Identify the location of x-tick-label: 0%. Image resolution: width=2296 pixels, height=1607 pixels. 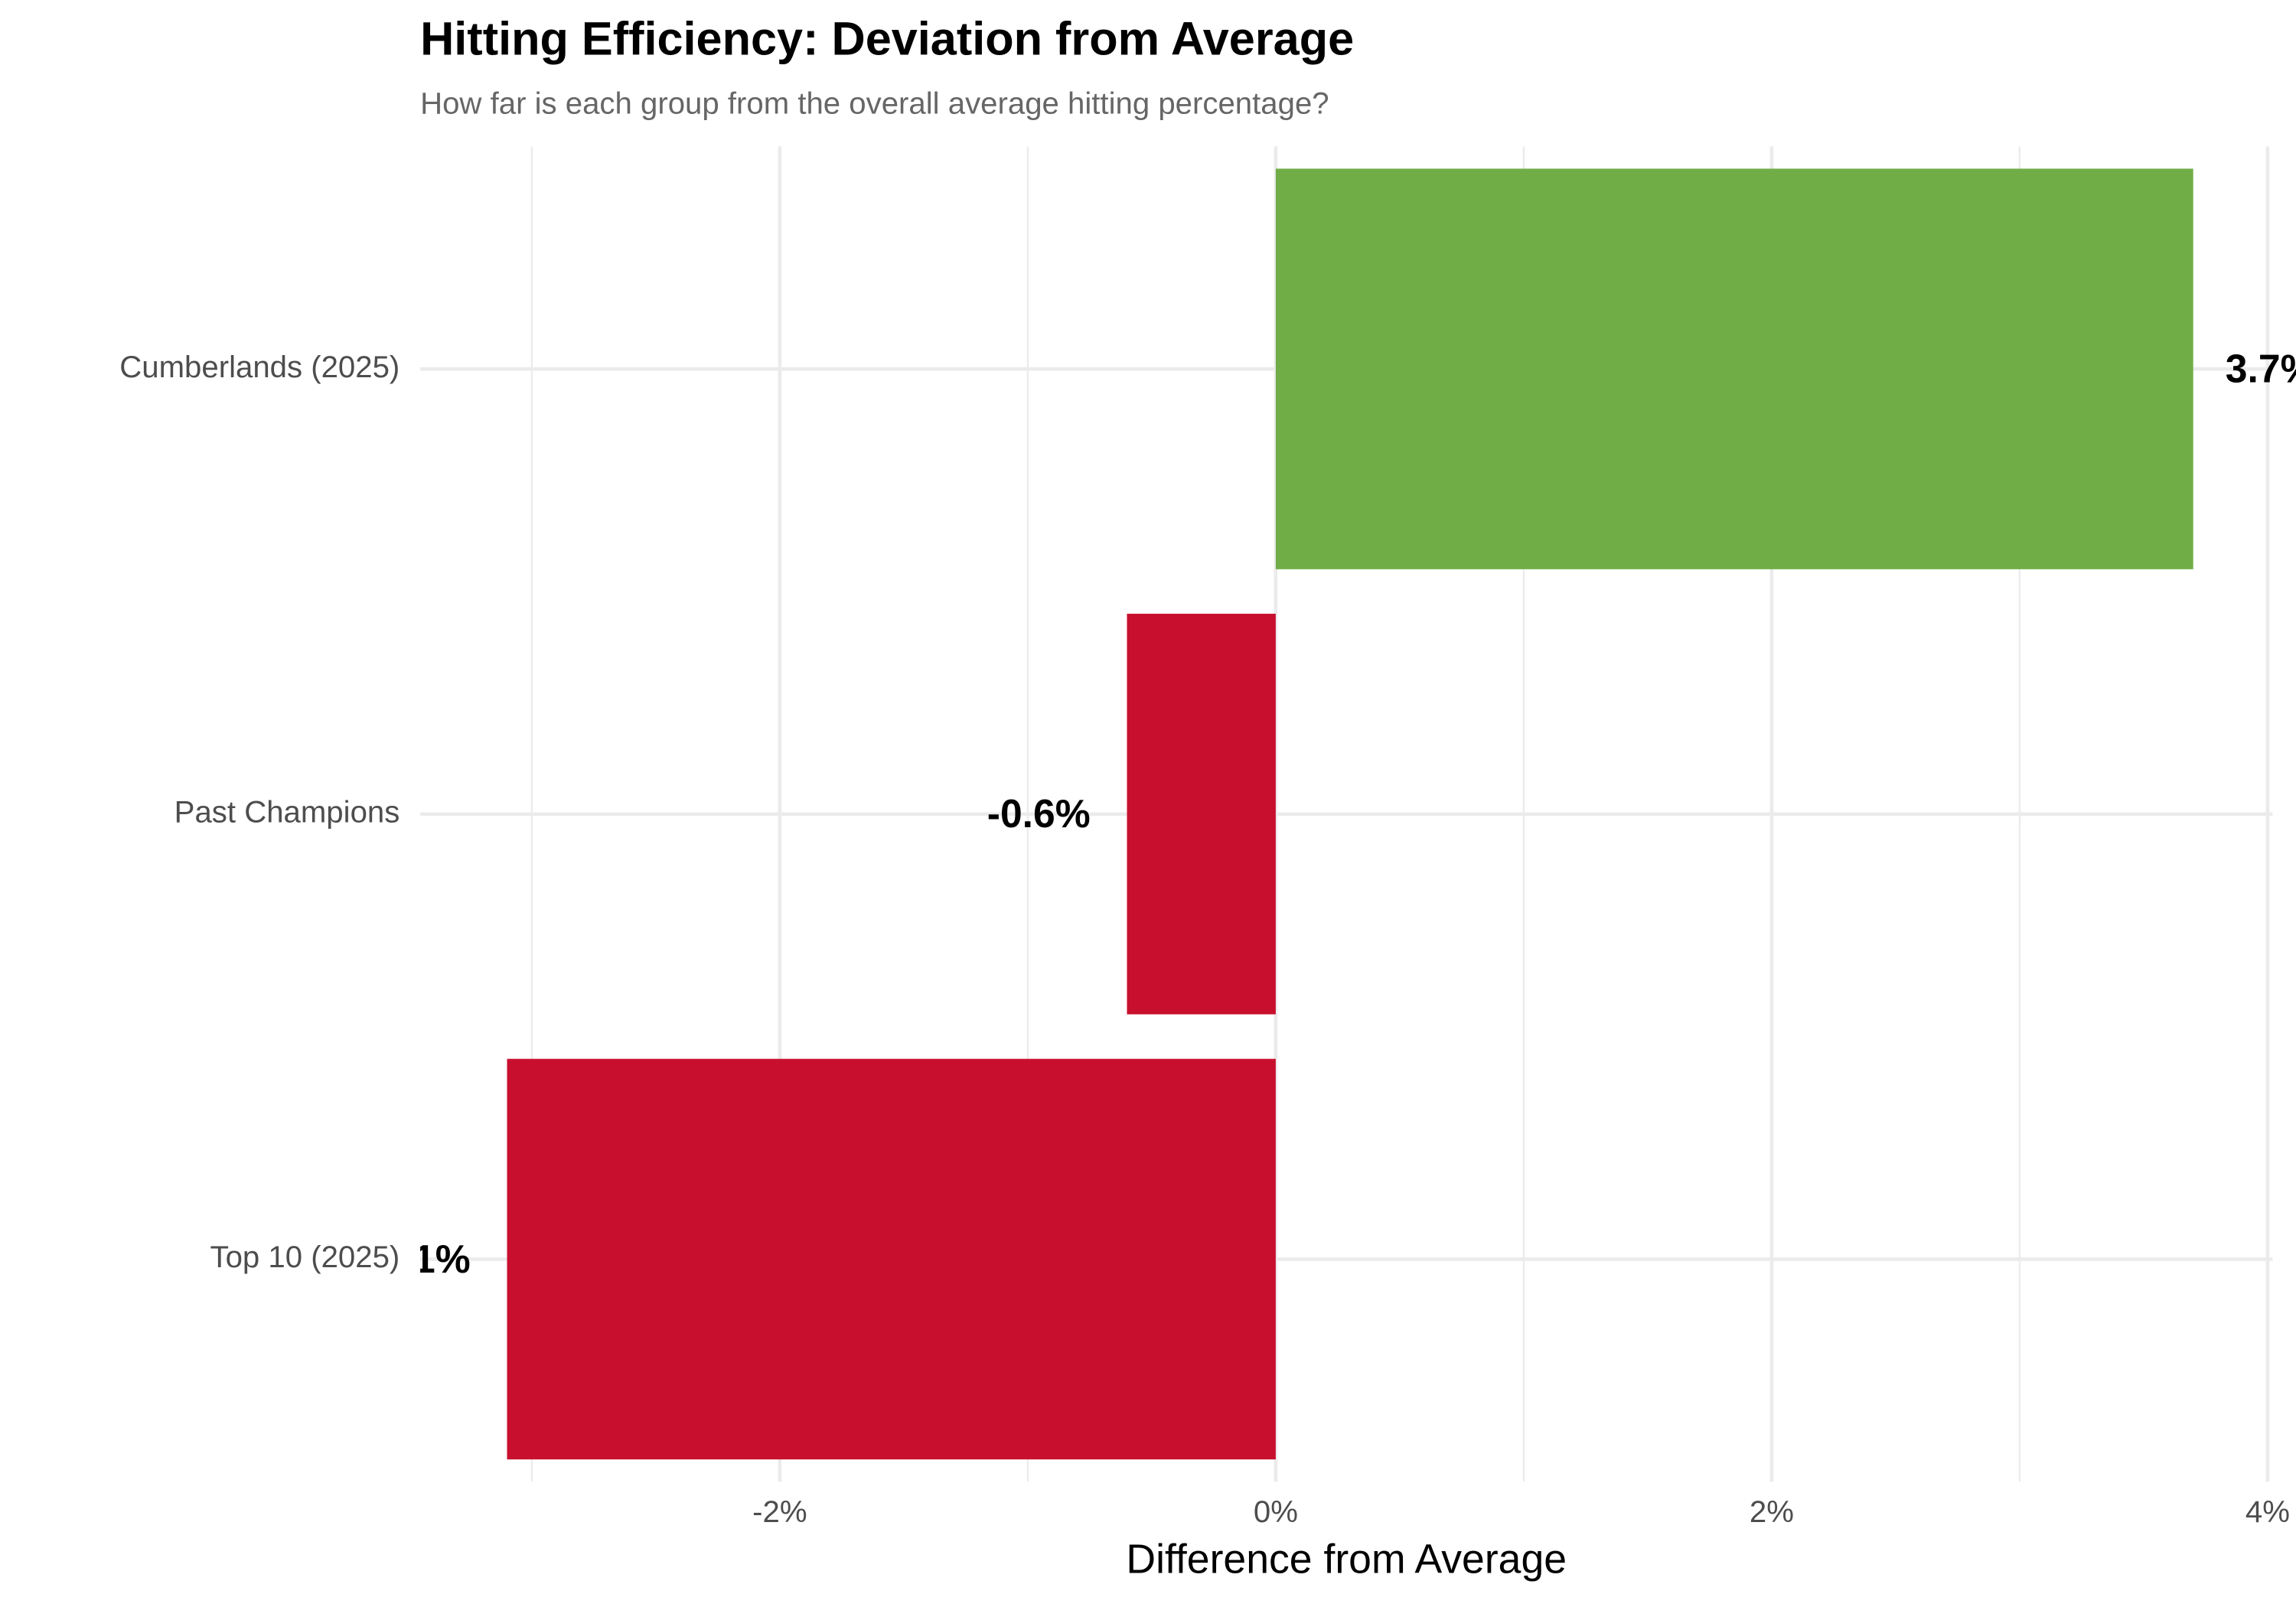
(1276, 1512).